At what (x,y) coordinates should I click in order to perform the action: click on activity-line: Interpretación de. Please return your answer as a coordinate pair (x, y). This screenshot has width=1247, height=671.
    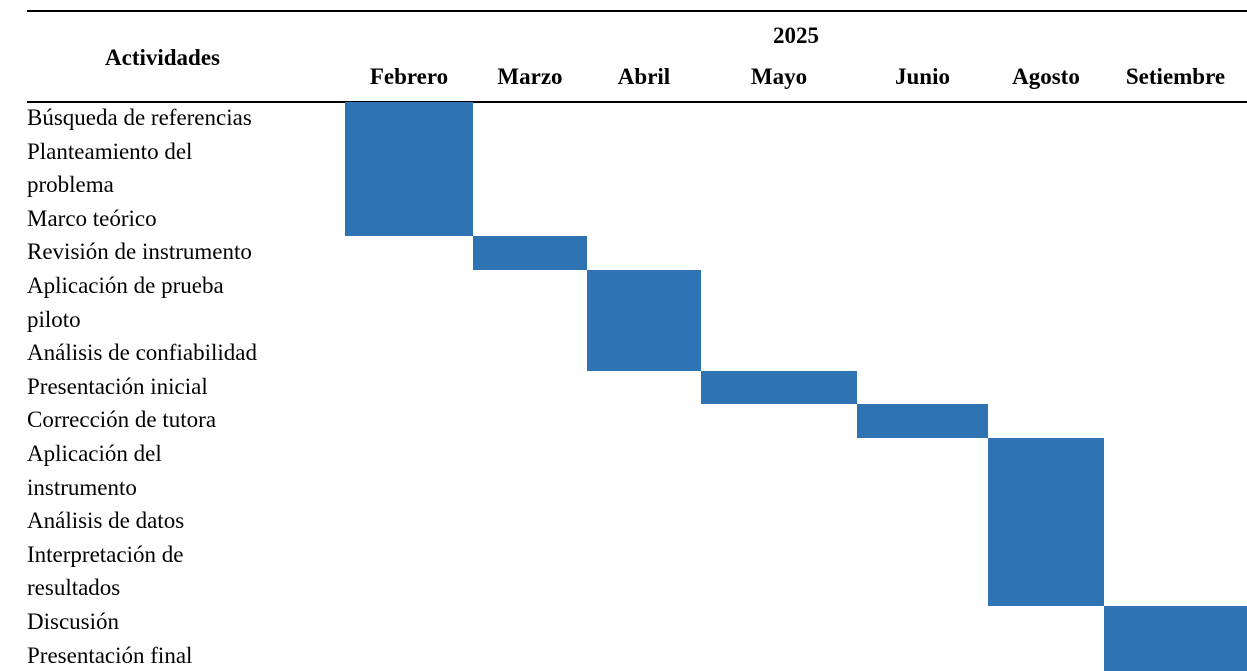
    Looking at the image, I should click on (105, 554).